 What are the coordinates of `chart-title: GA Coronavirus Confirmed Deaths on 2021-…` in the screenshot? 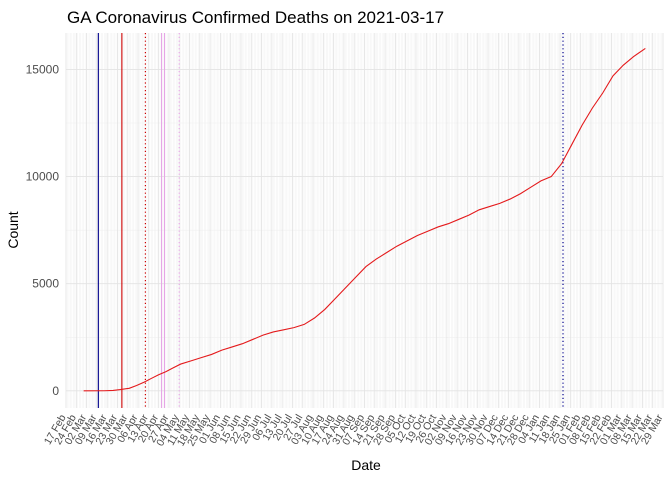 It's located at (255, 17).